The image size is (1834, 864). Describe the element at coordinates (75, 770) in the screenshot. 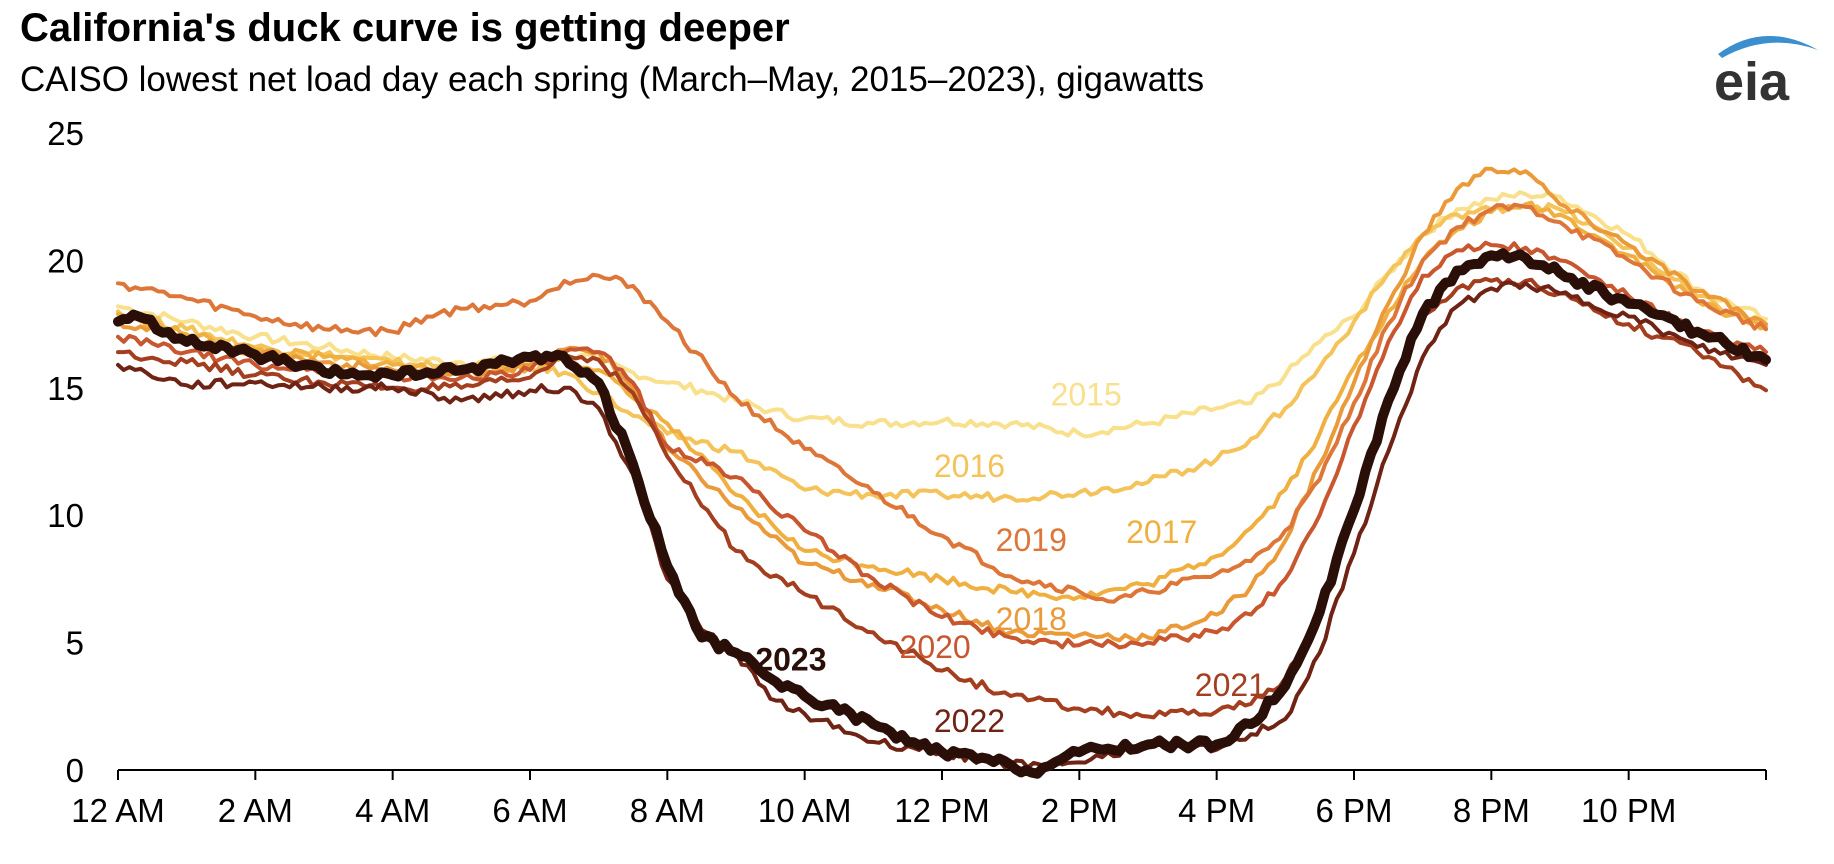

I see `y-tick-label: 0` at that location.